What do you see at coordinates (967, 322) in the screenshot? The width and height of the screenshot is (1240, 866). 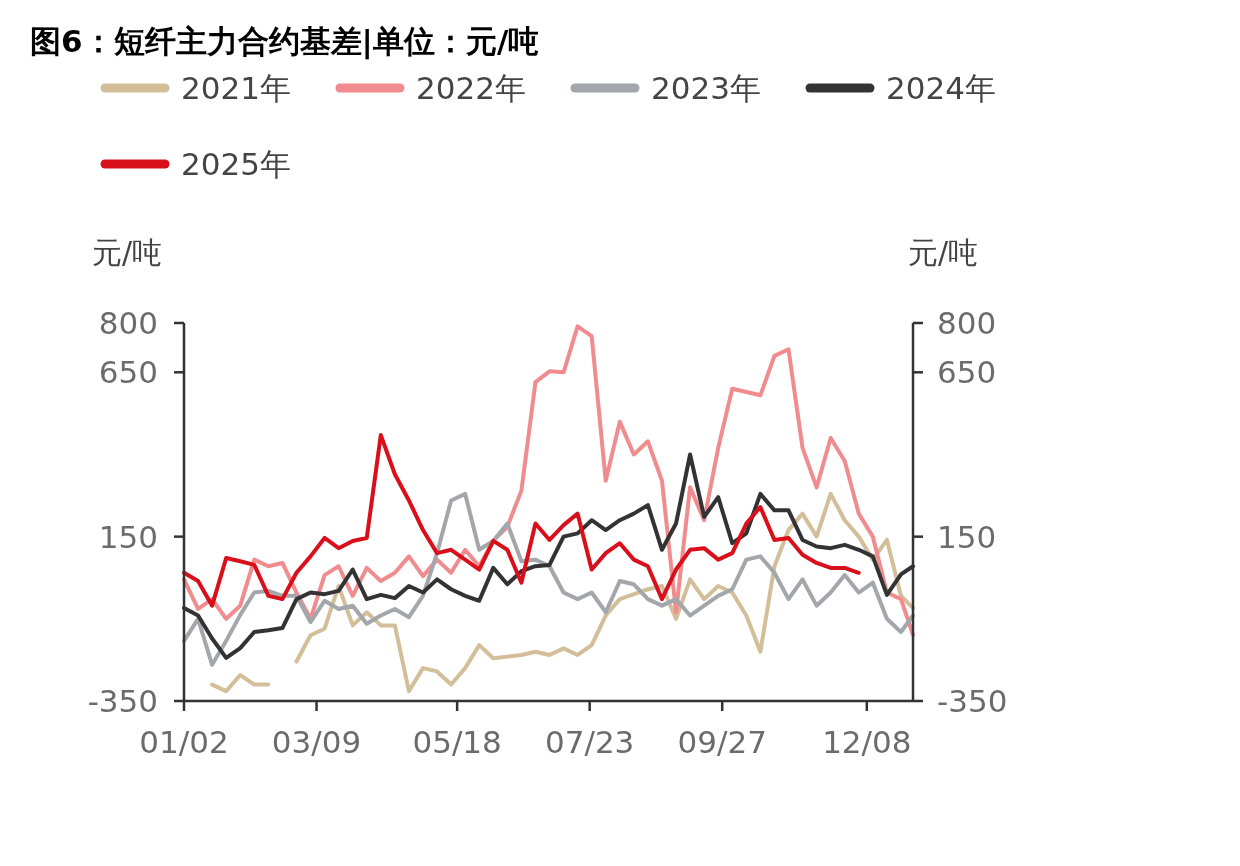 I see `y2-tick-label: 800` at bounding box center [967, 322].